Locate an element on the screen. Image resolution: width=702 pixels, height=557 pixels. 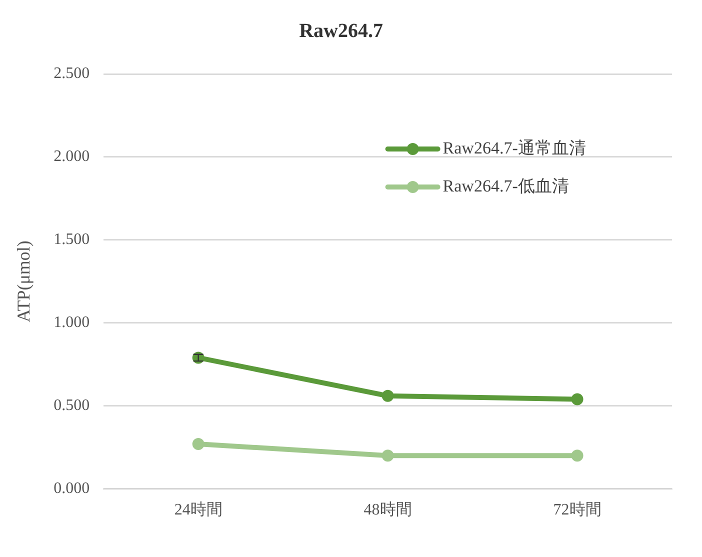
legend-label: Raw264.7-通常血清 is located at coordinates (514, 148).